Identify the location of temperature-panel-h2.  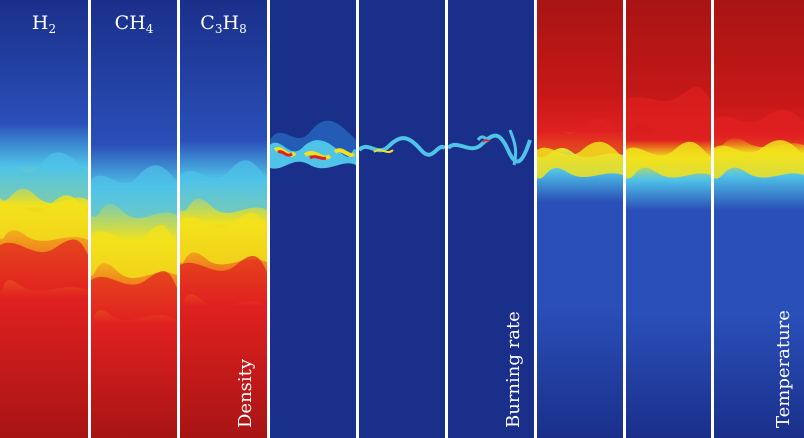
(580, 219).